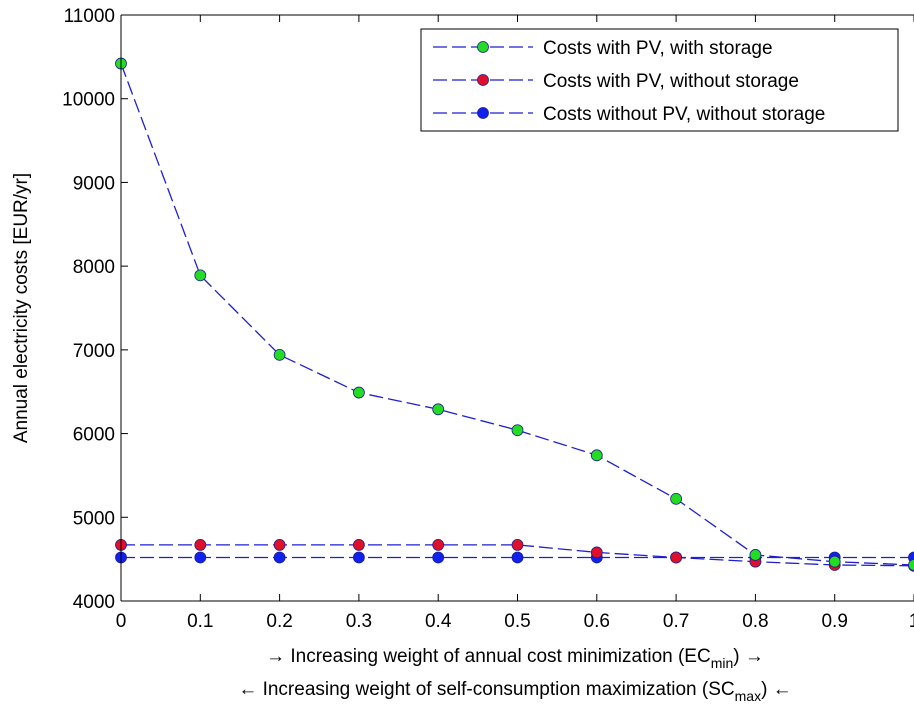 The width and height of the screenshot is (914, 710). I want to click on y-tick-label: 7000, so click(94, 351).